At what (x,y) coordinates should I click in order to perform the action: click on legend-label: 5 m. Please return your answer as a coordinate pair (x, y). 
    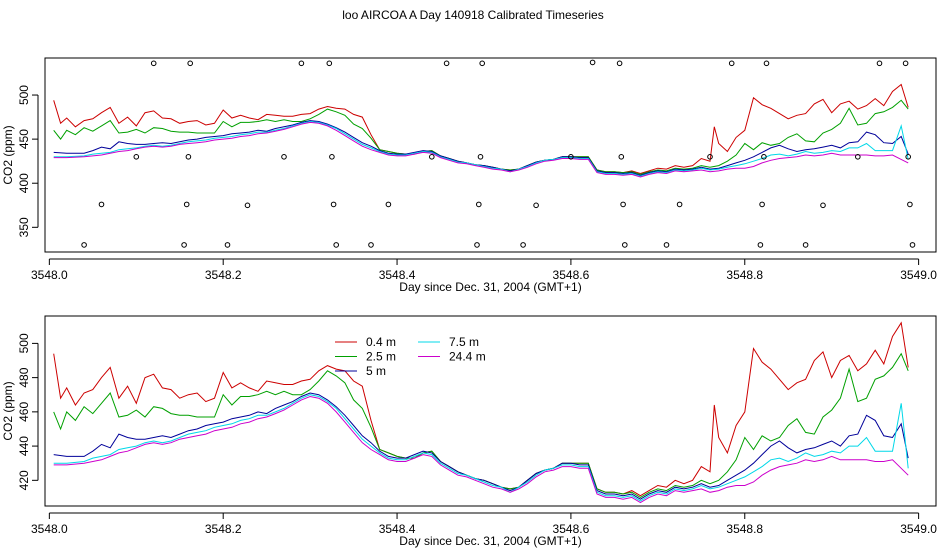
    Looking at the image, I should click on (376, 371).